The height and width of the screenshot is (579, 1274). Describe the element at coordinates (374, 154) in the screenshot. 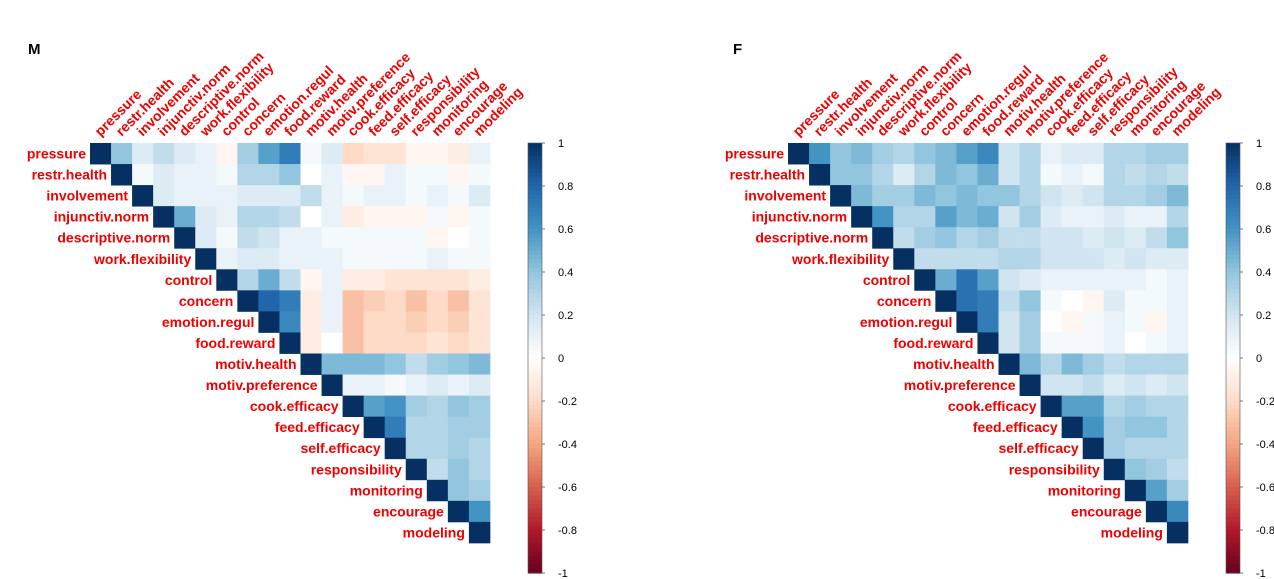

I see `cell-pressure-feed-efficacy` at that location.